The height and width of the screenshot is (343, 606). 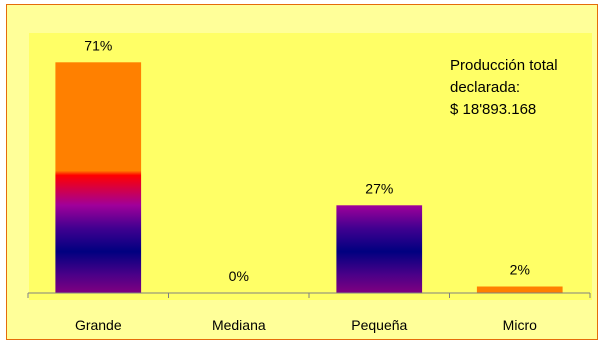 I want to click on data-label-pequeña: 27%, so click(x=379, y=188).